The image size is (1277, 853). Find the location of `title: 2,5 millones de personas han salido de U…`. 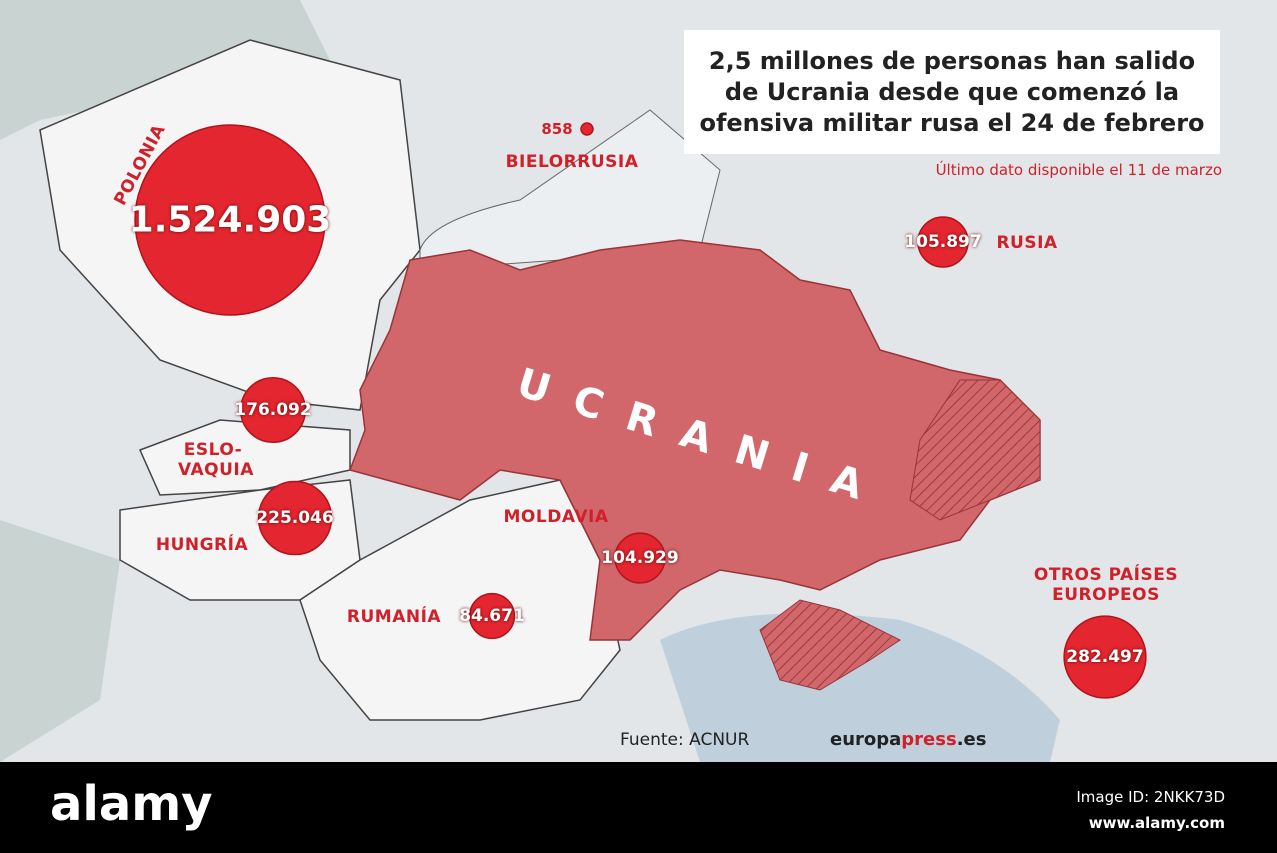

title: 2,5 millones de personas han salido de U… is located at coordinates (952, 92).